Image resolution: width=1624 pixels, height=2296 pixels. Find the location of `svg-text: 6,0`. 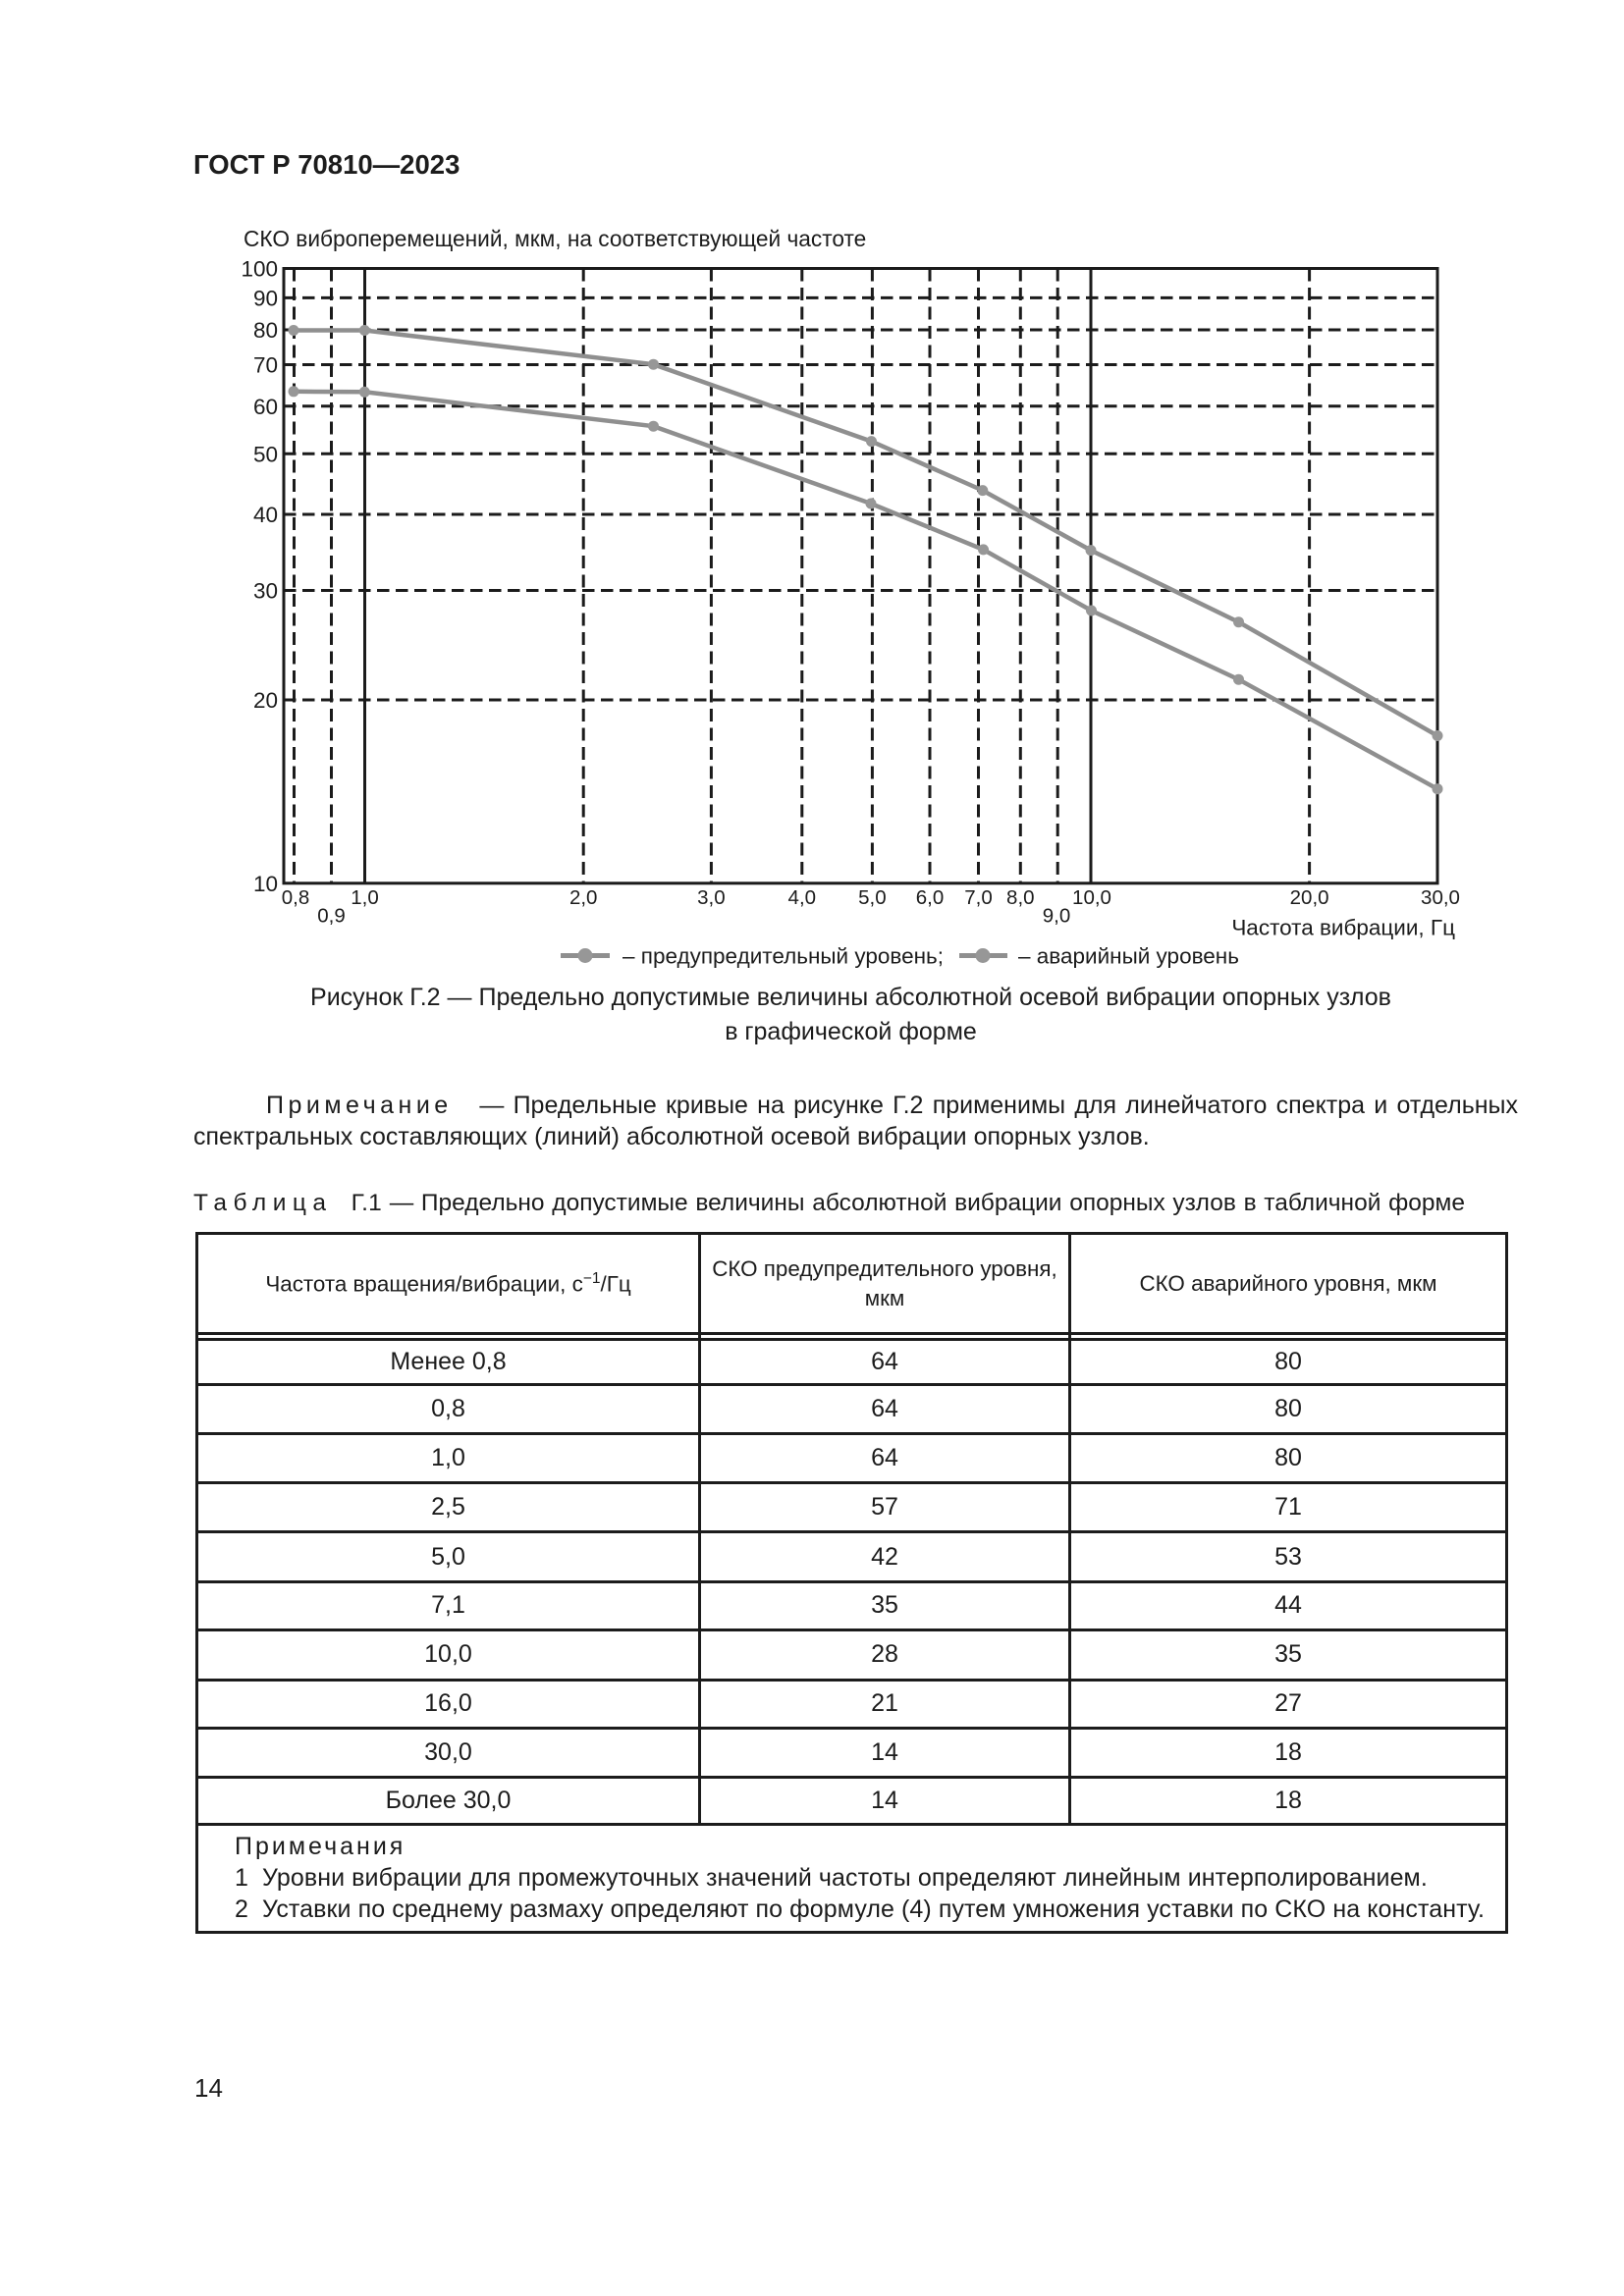

svg-text: 6,0 is located at coordinates (930, 897).